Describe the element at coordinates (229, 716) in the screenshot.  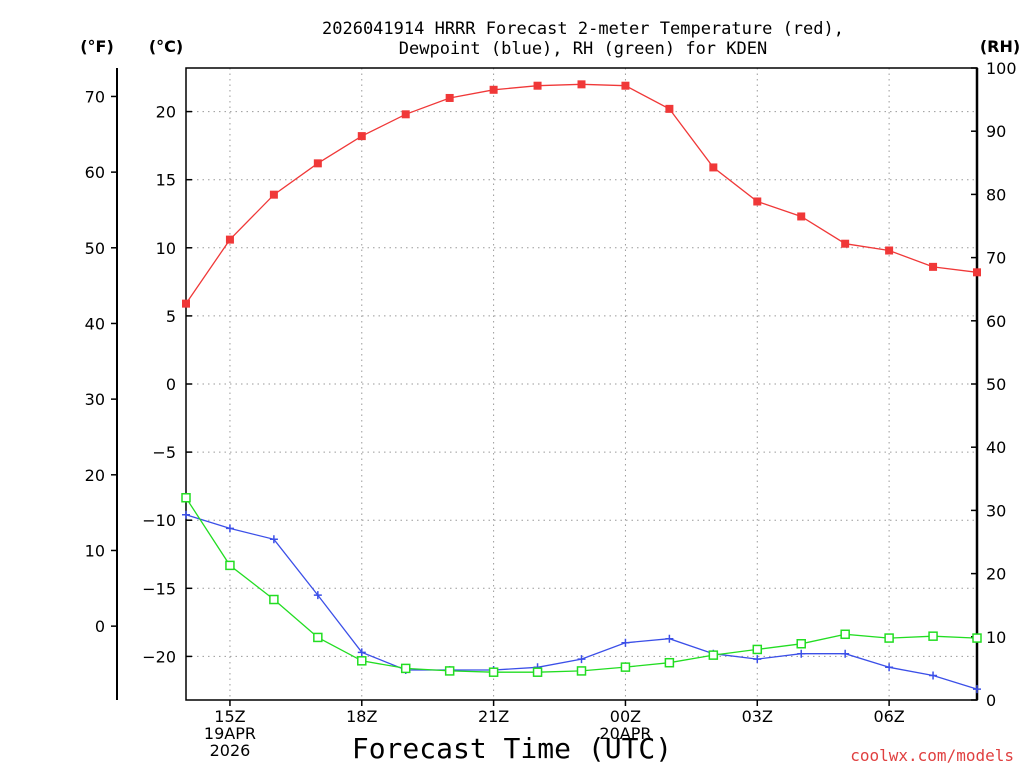
I see `x-tick-label: 15Z` at that location.